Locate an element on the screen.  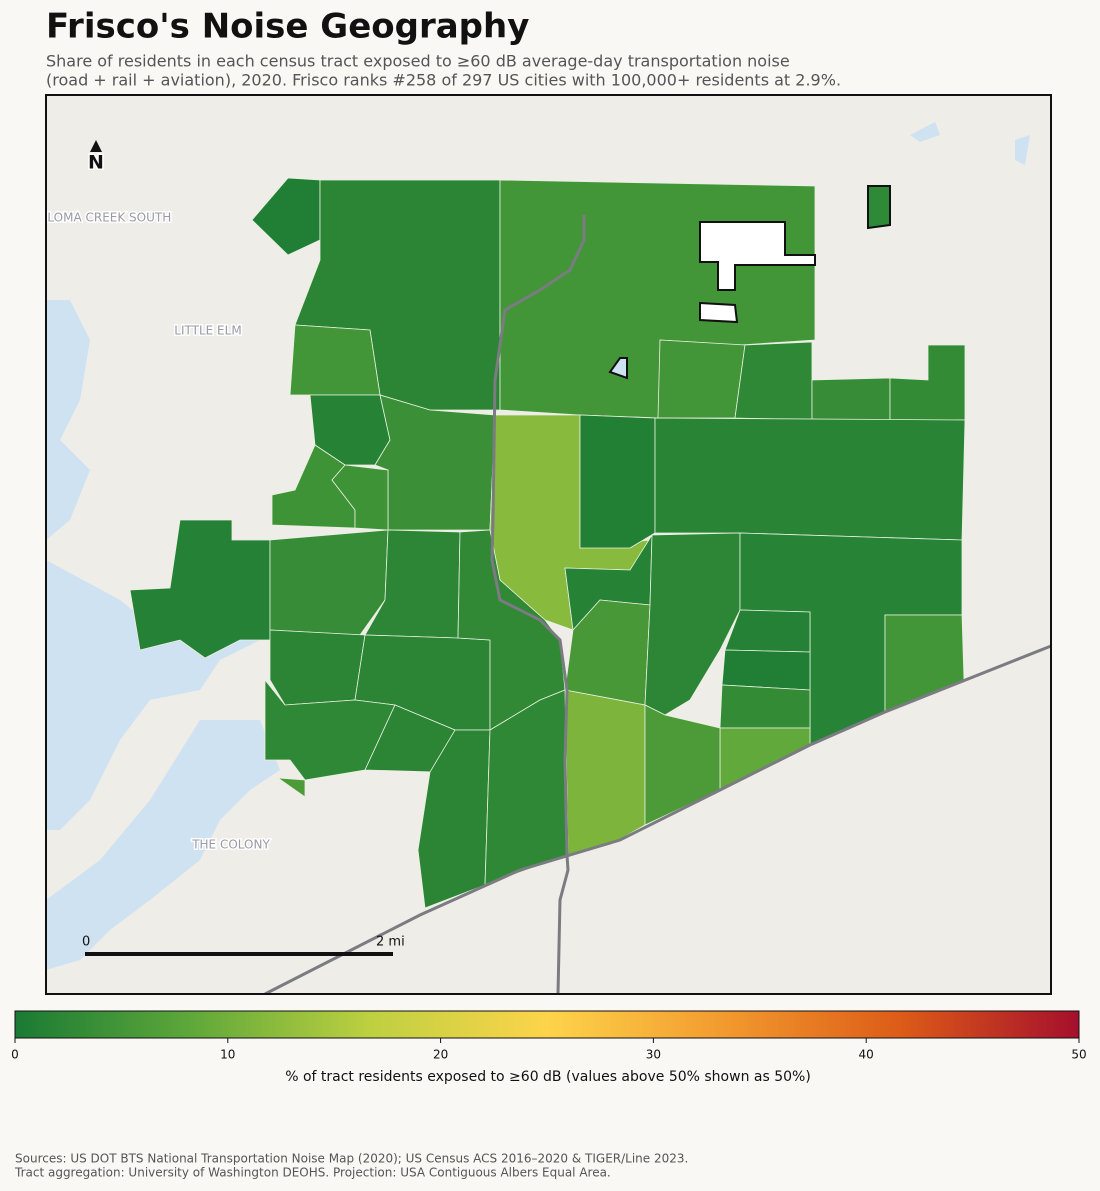
scale-label: 0 is located at coordinates (86, 942).